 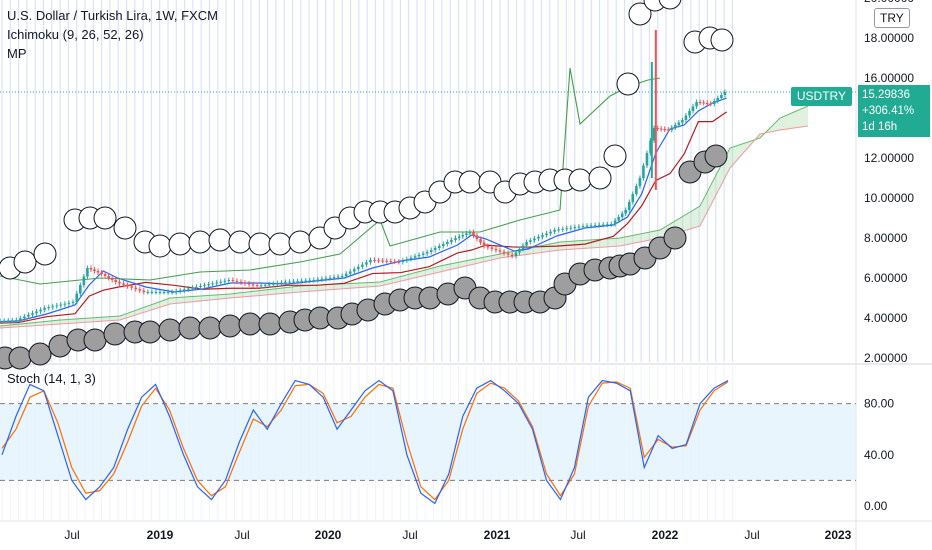 I want to click on y-tick-label: 4.00000, so click(x=886, y=318).